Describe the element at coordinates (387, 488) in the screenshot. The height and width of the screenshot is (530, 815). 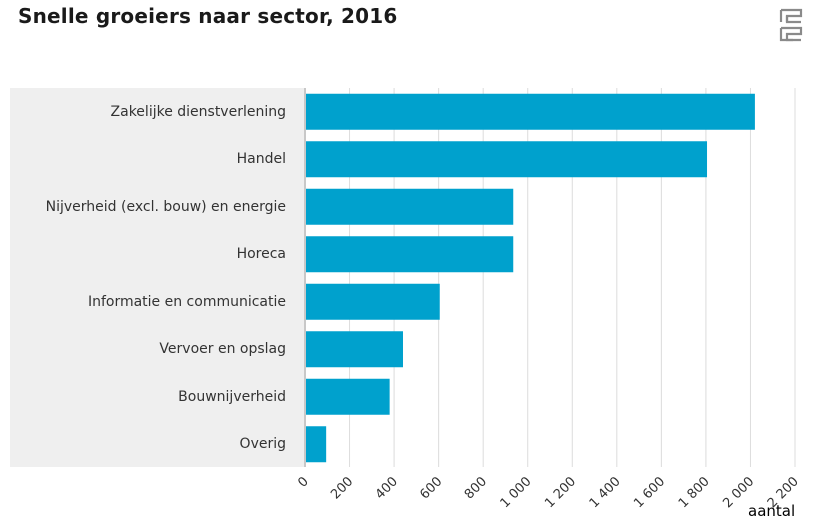
I see `x-tick-label: 400` at that location.